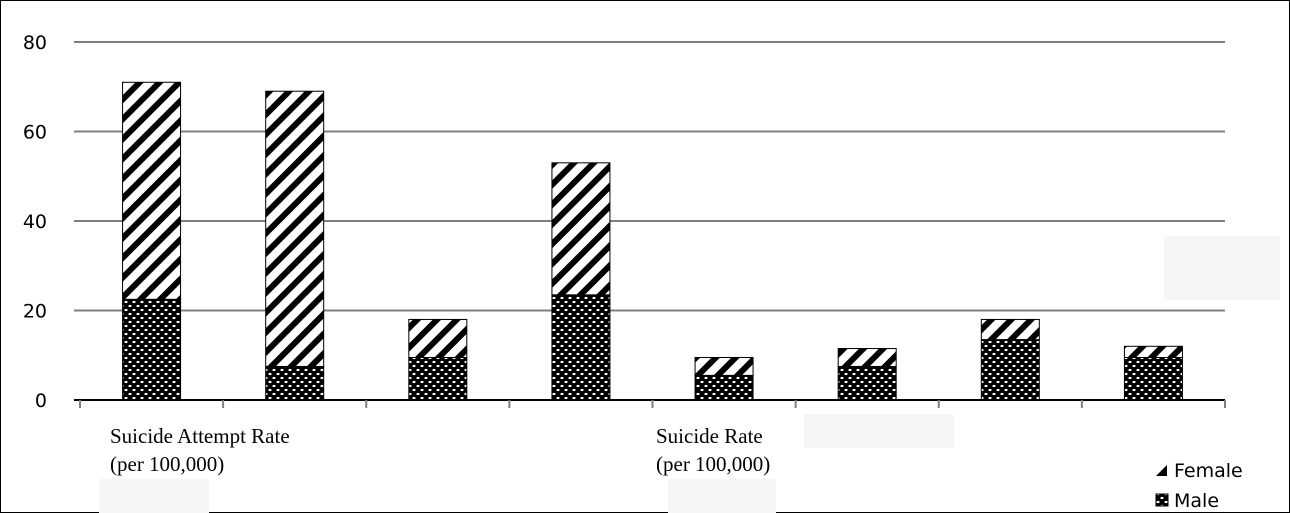 This screenshot has width=1290, height=513. I want to click on legend-swatch-female, so click(1161, 470).